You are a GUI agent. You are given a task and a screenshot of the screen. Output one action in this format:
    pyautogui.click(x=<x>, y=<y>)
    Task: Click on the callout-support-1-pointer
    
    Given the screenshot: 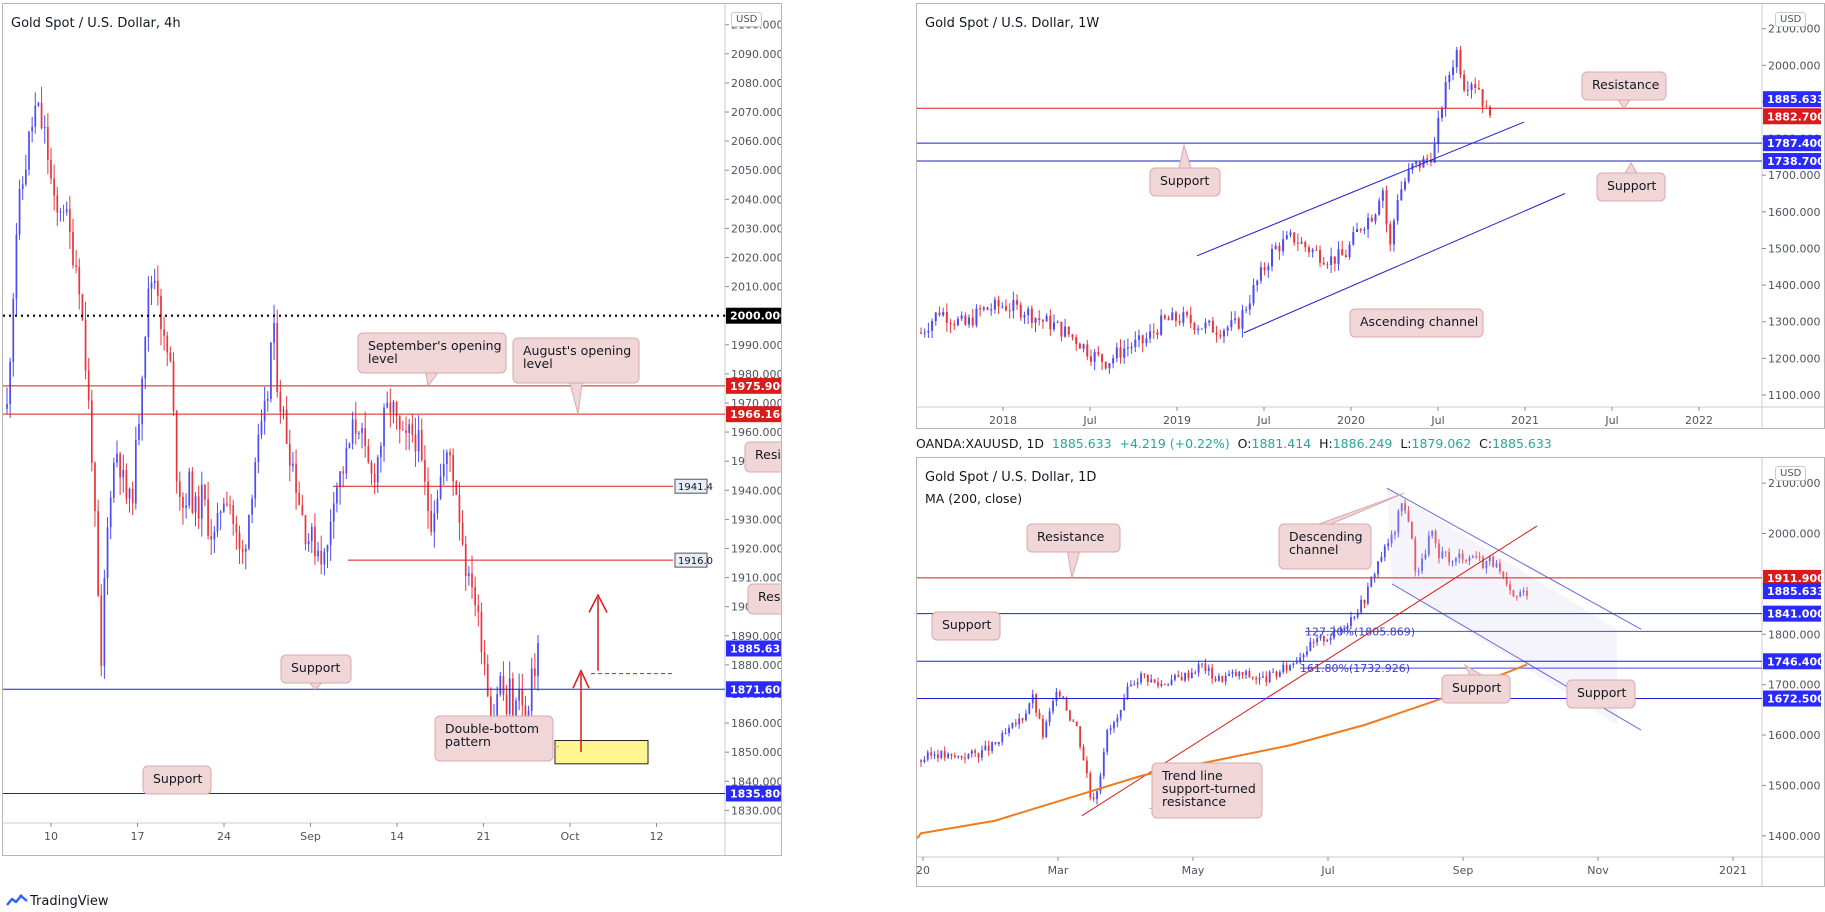 What is the action you would take?
    pyautogui.click(x=1185, y=156)
    